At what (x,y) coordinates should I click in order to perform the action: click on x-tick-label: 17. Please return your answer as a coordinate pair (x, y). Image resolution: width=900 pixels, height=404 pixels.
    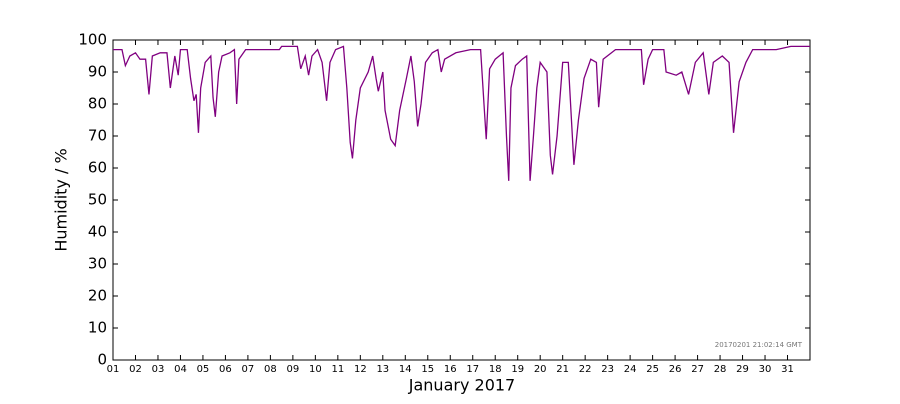
    Looking at the image, I should click on (472, 369).